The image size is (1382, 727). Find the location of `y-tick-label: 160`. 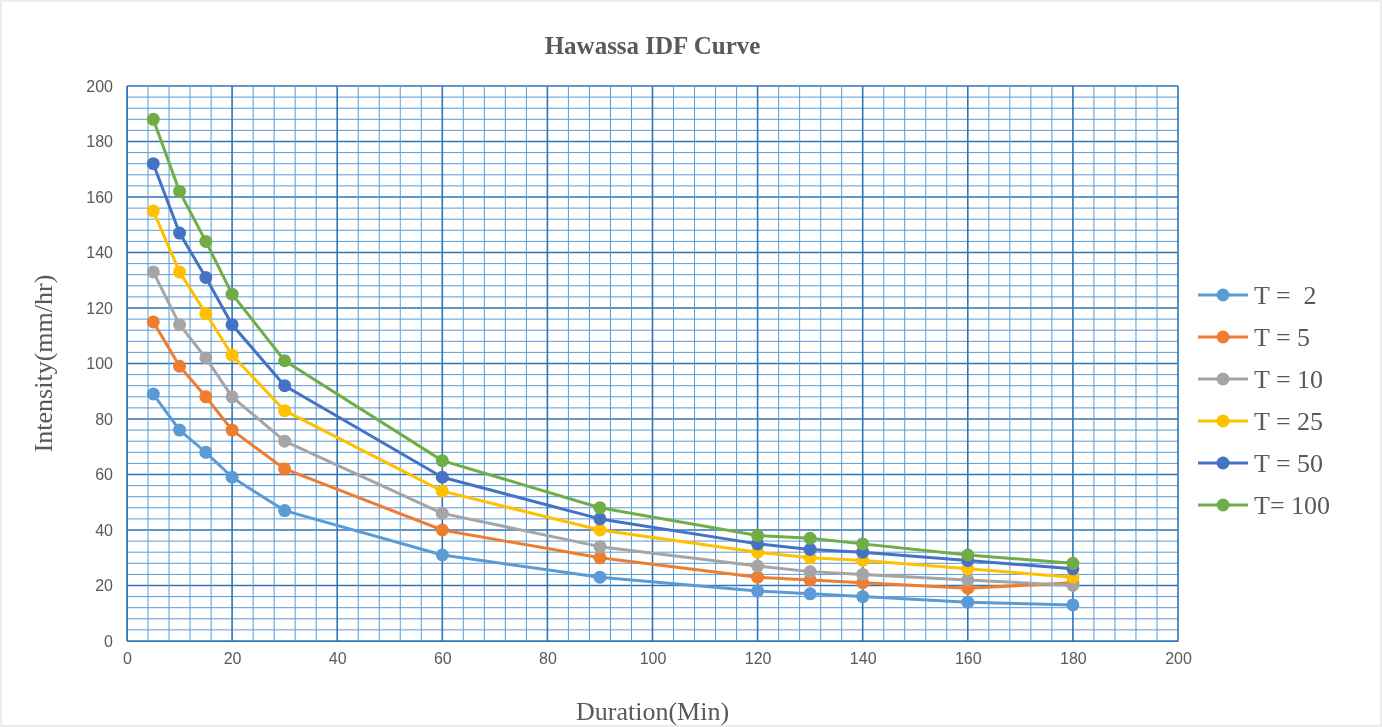

y-tick-label: 160 is located at coordinates (100, 197).